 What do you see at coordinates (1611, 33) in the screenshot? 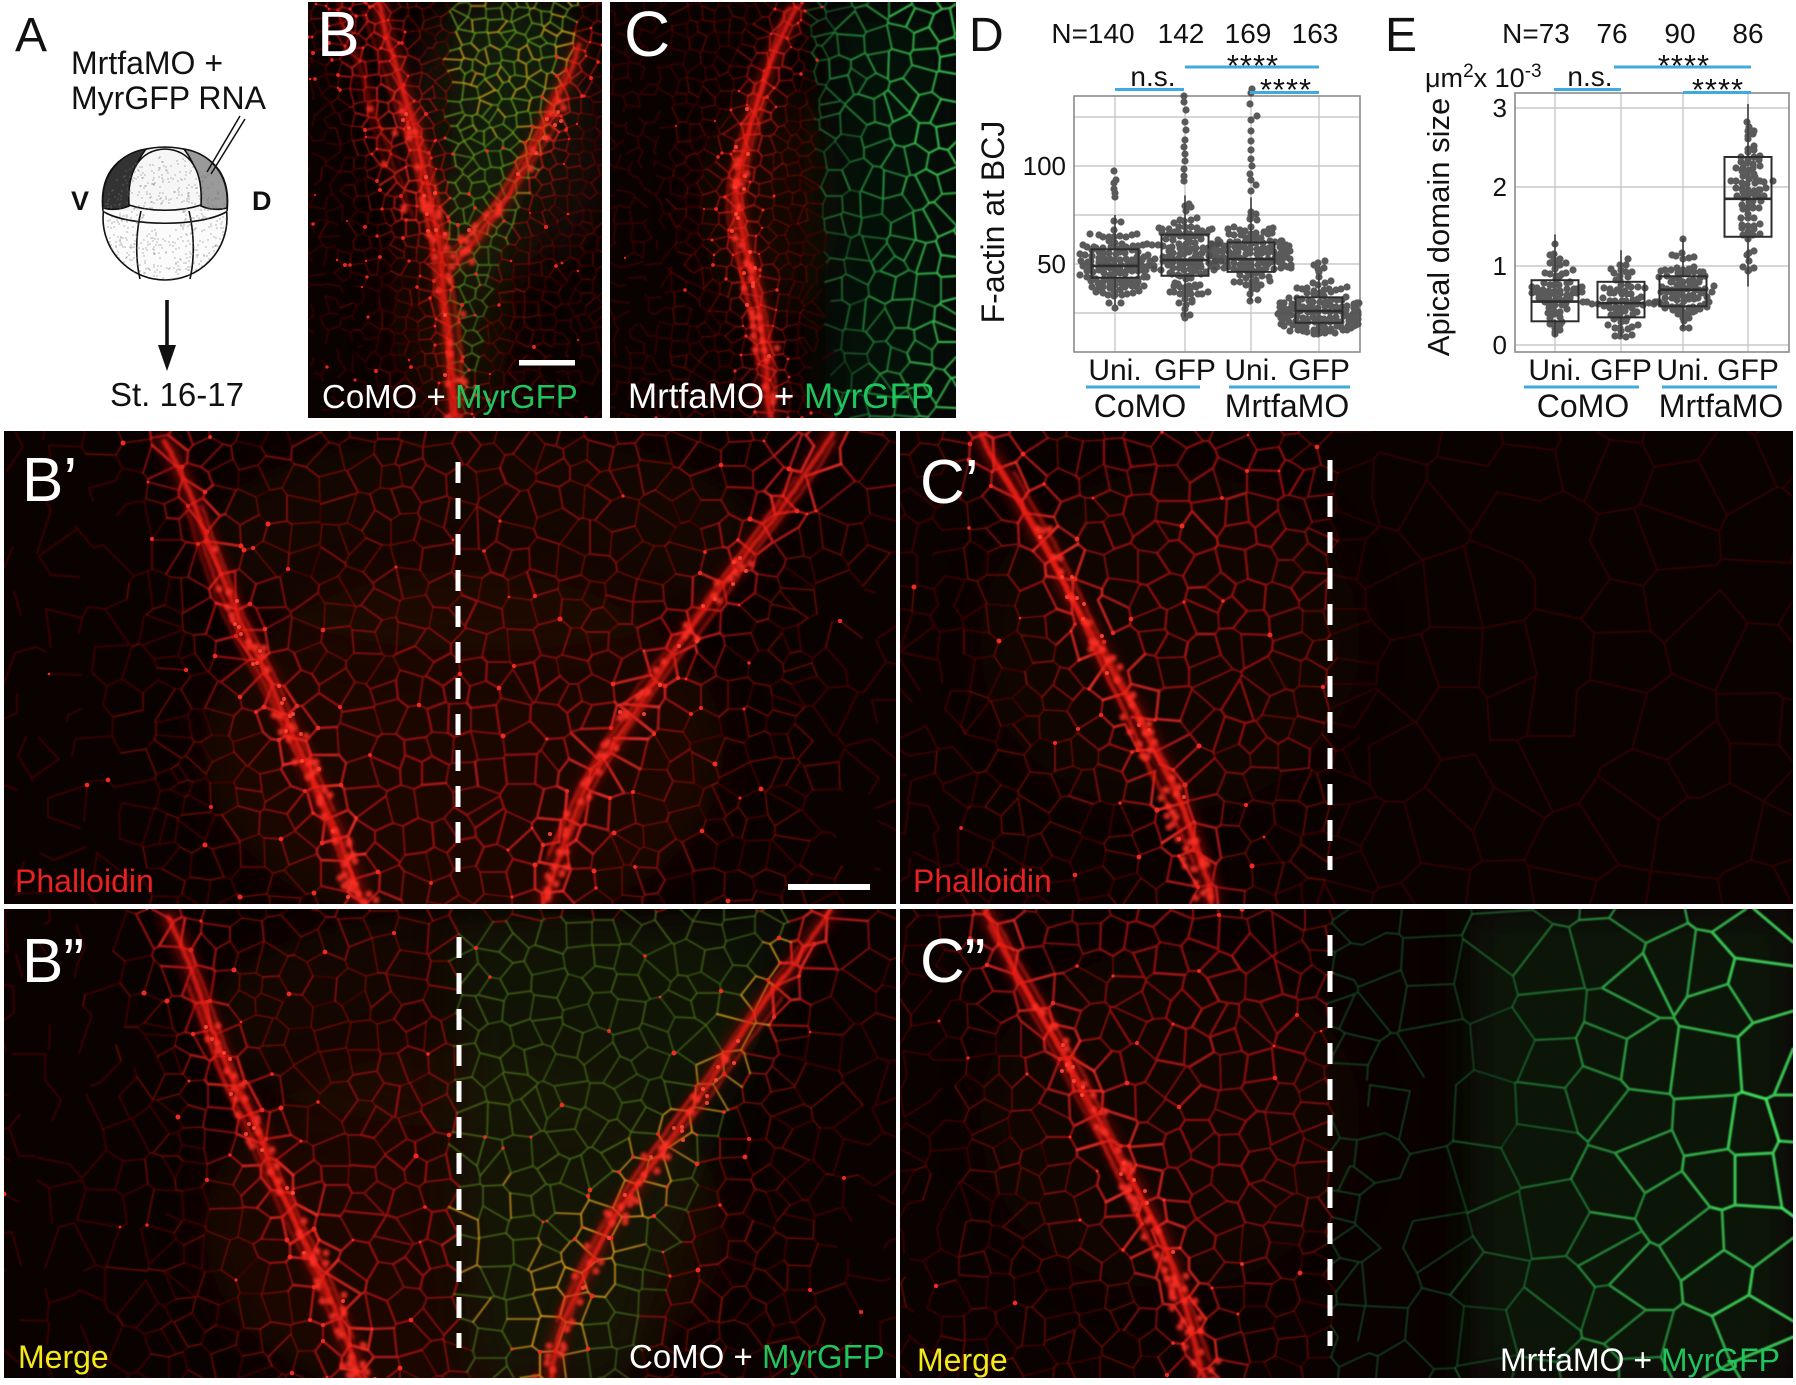
I see `svg-text: 76` at bounding box center [1611, 33].